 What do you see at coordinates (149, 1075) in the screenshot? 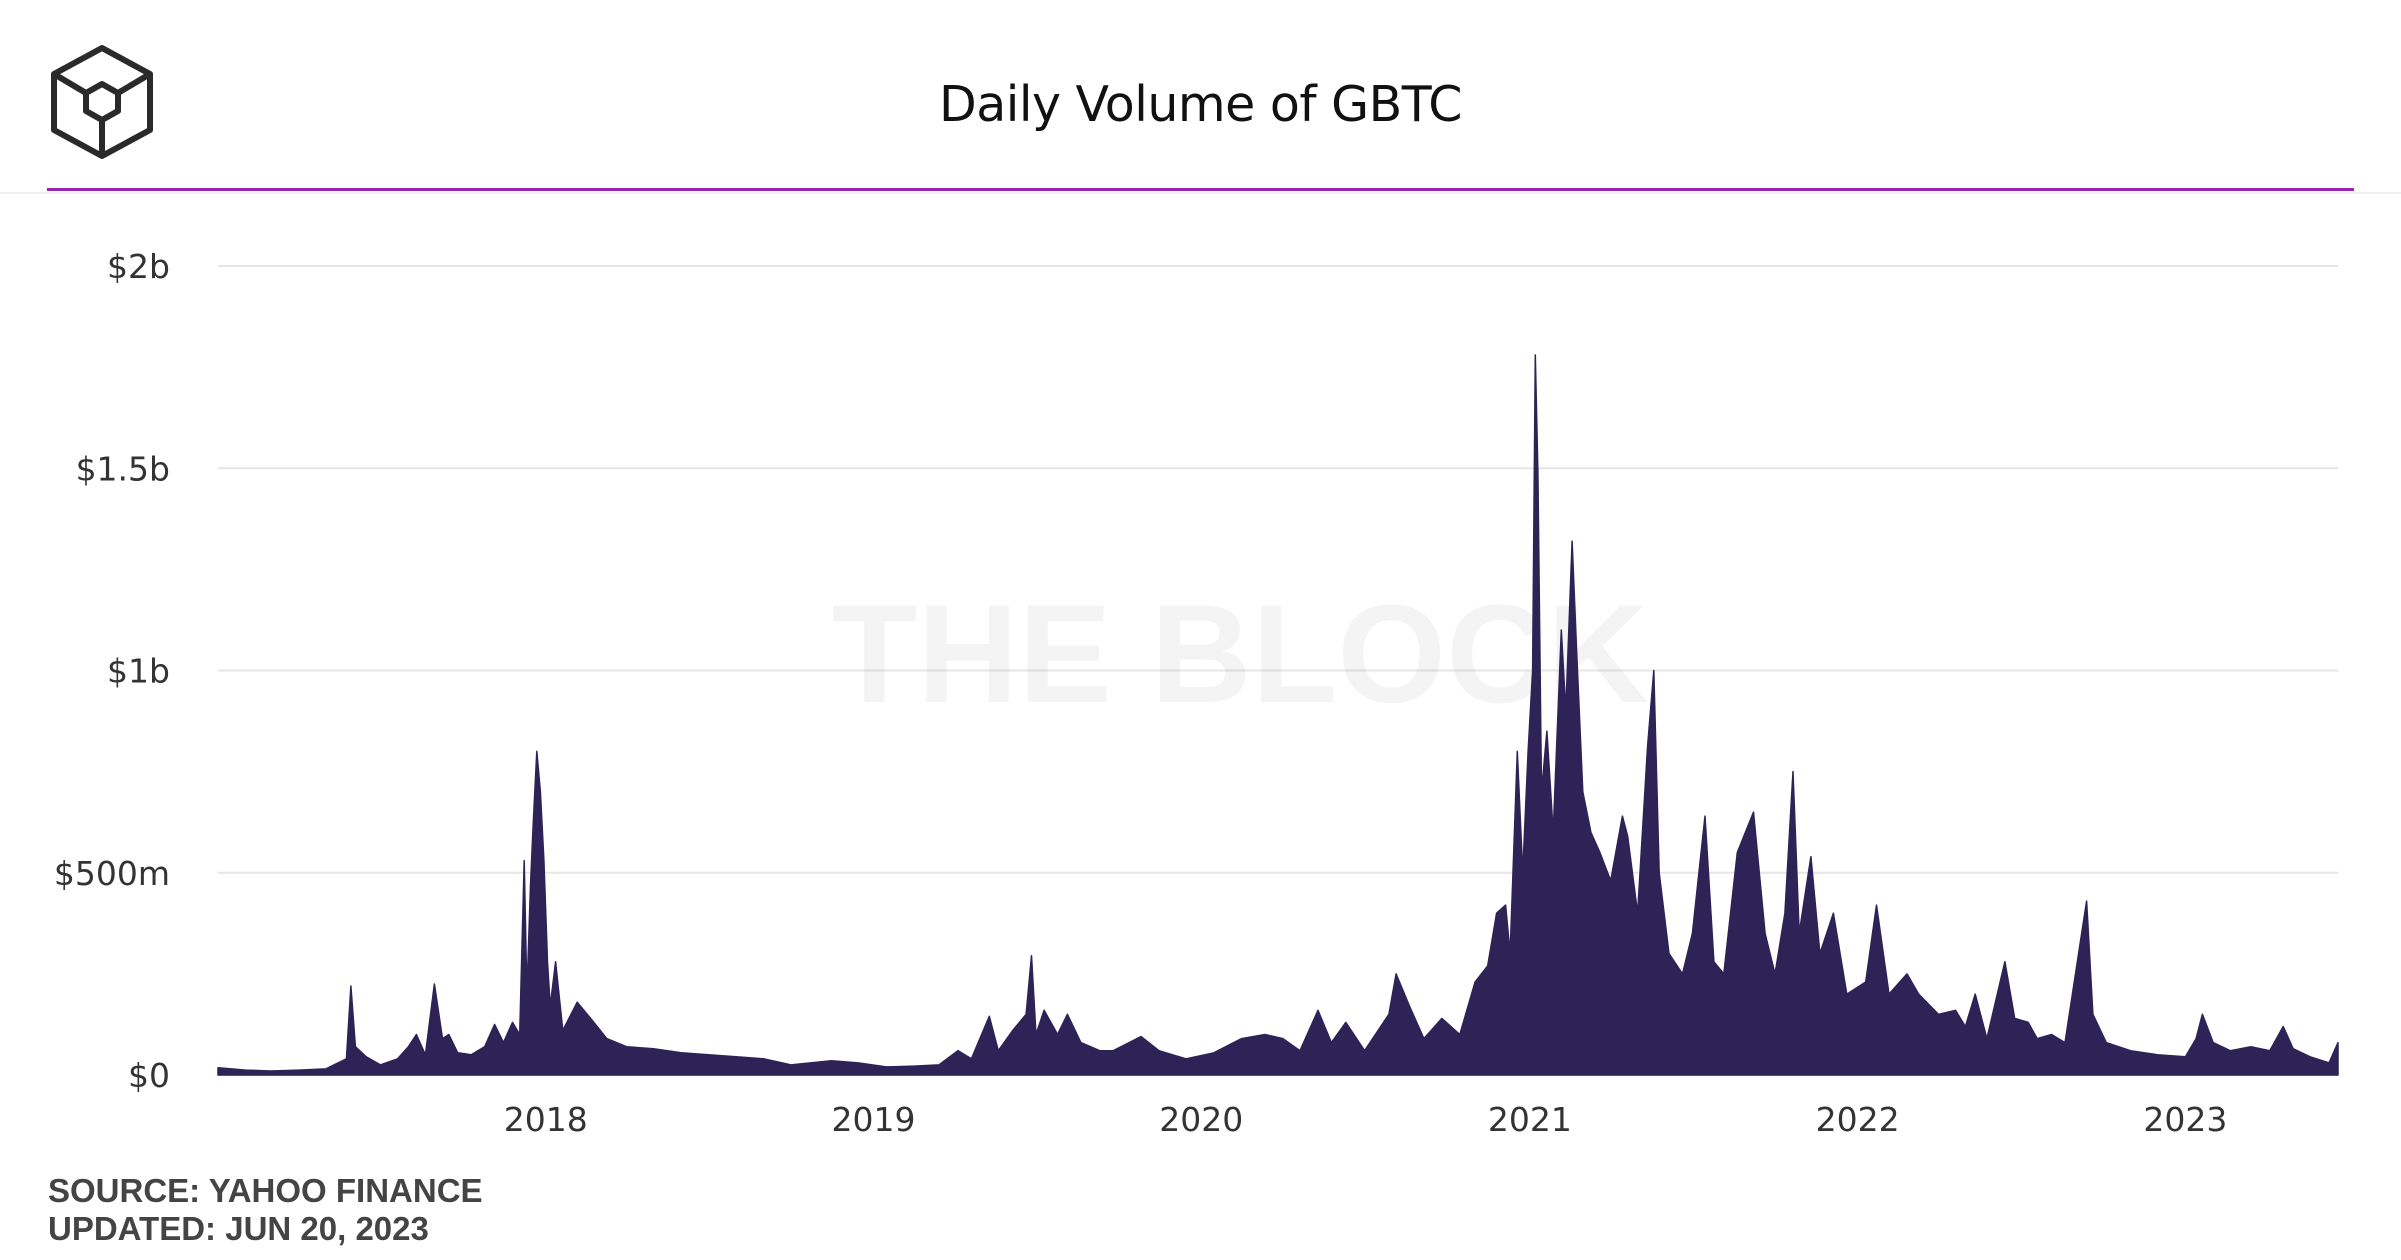
I see `y-tick-label: $0` at bounding box center [149, 1075].